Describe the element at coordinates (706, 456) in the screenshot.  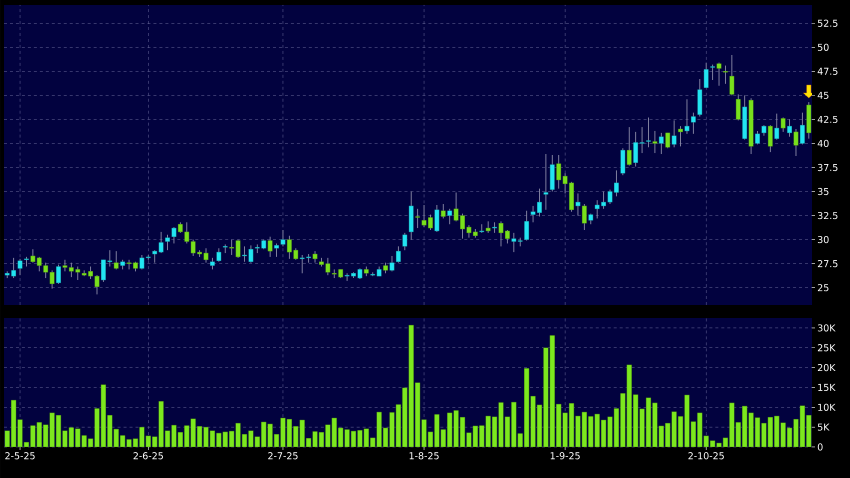
I see `x-tick-label: 2-10-25` at that location.